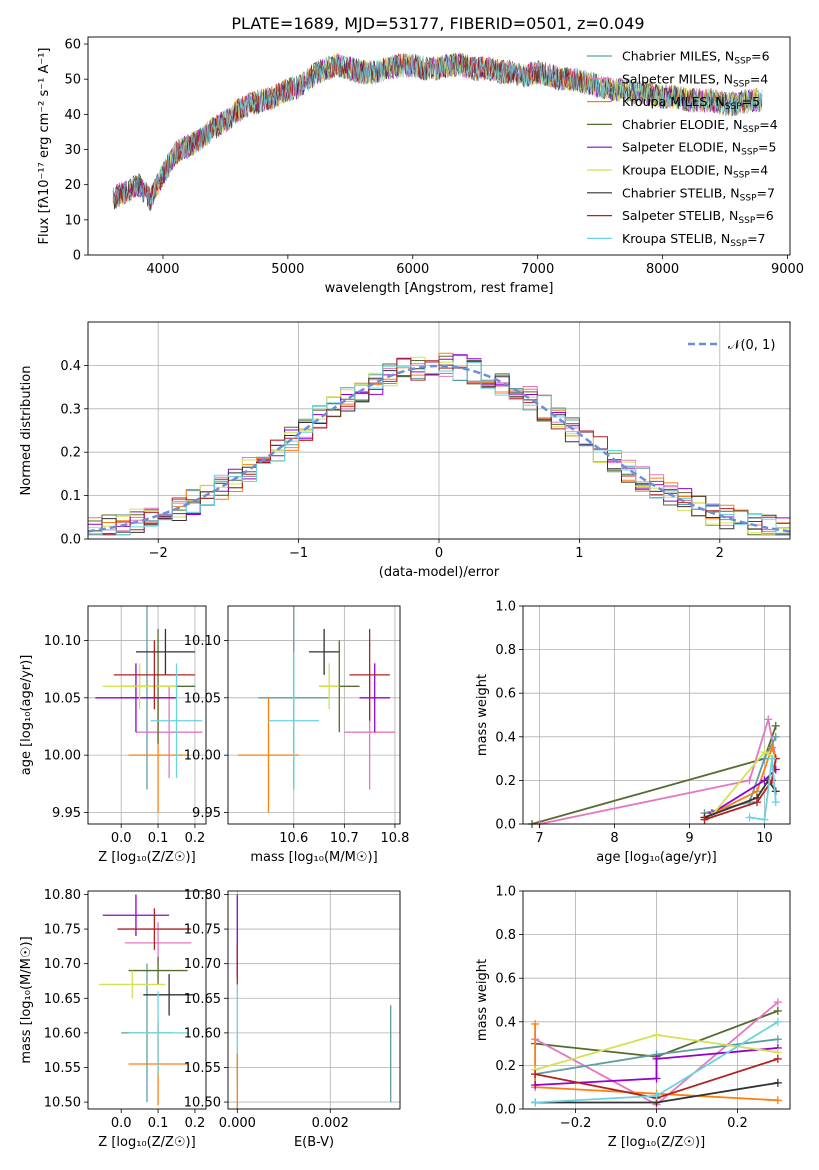 The image size is (819, 1170). I want to click on y-tick-label: 40, so click(72, 115).